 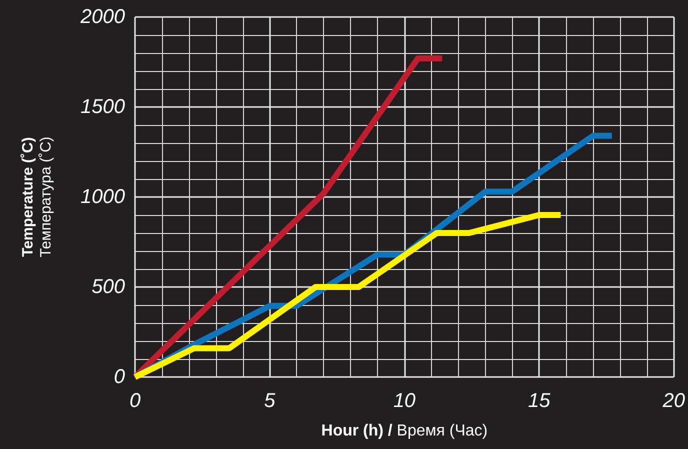 I want to click on y-tick-label: 1500, so click(x=102, y=107).